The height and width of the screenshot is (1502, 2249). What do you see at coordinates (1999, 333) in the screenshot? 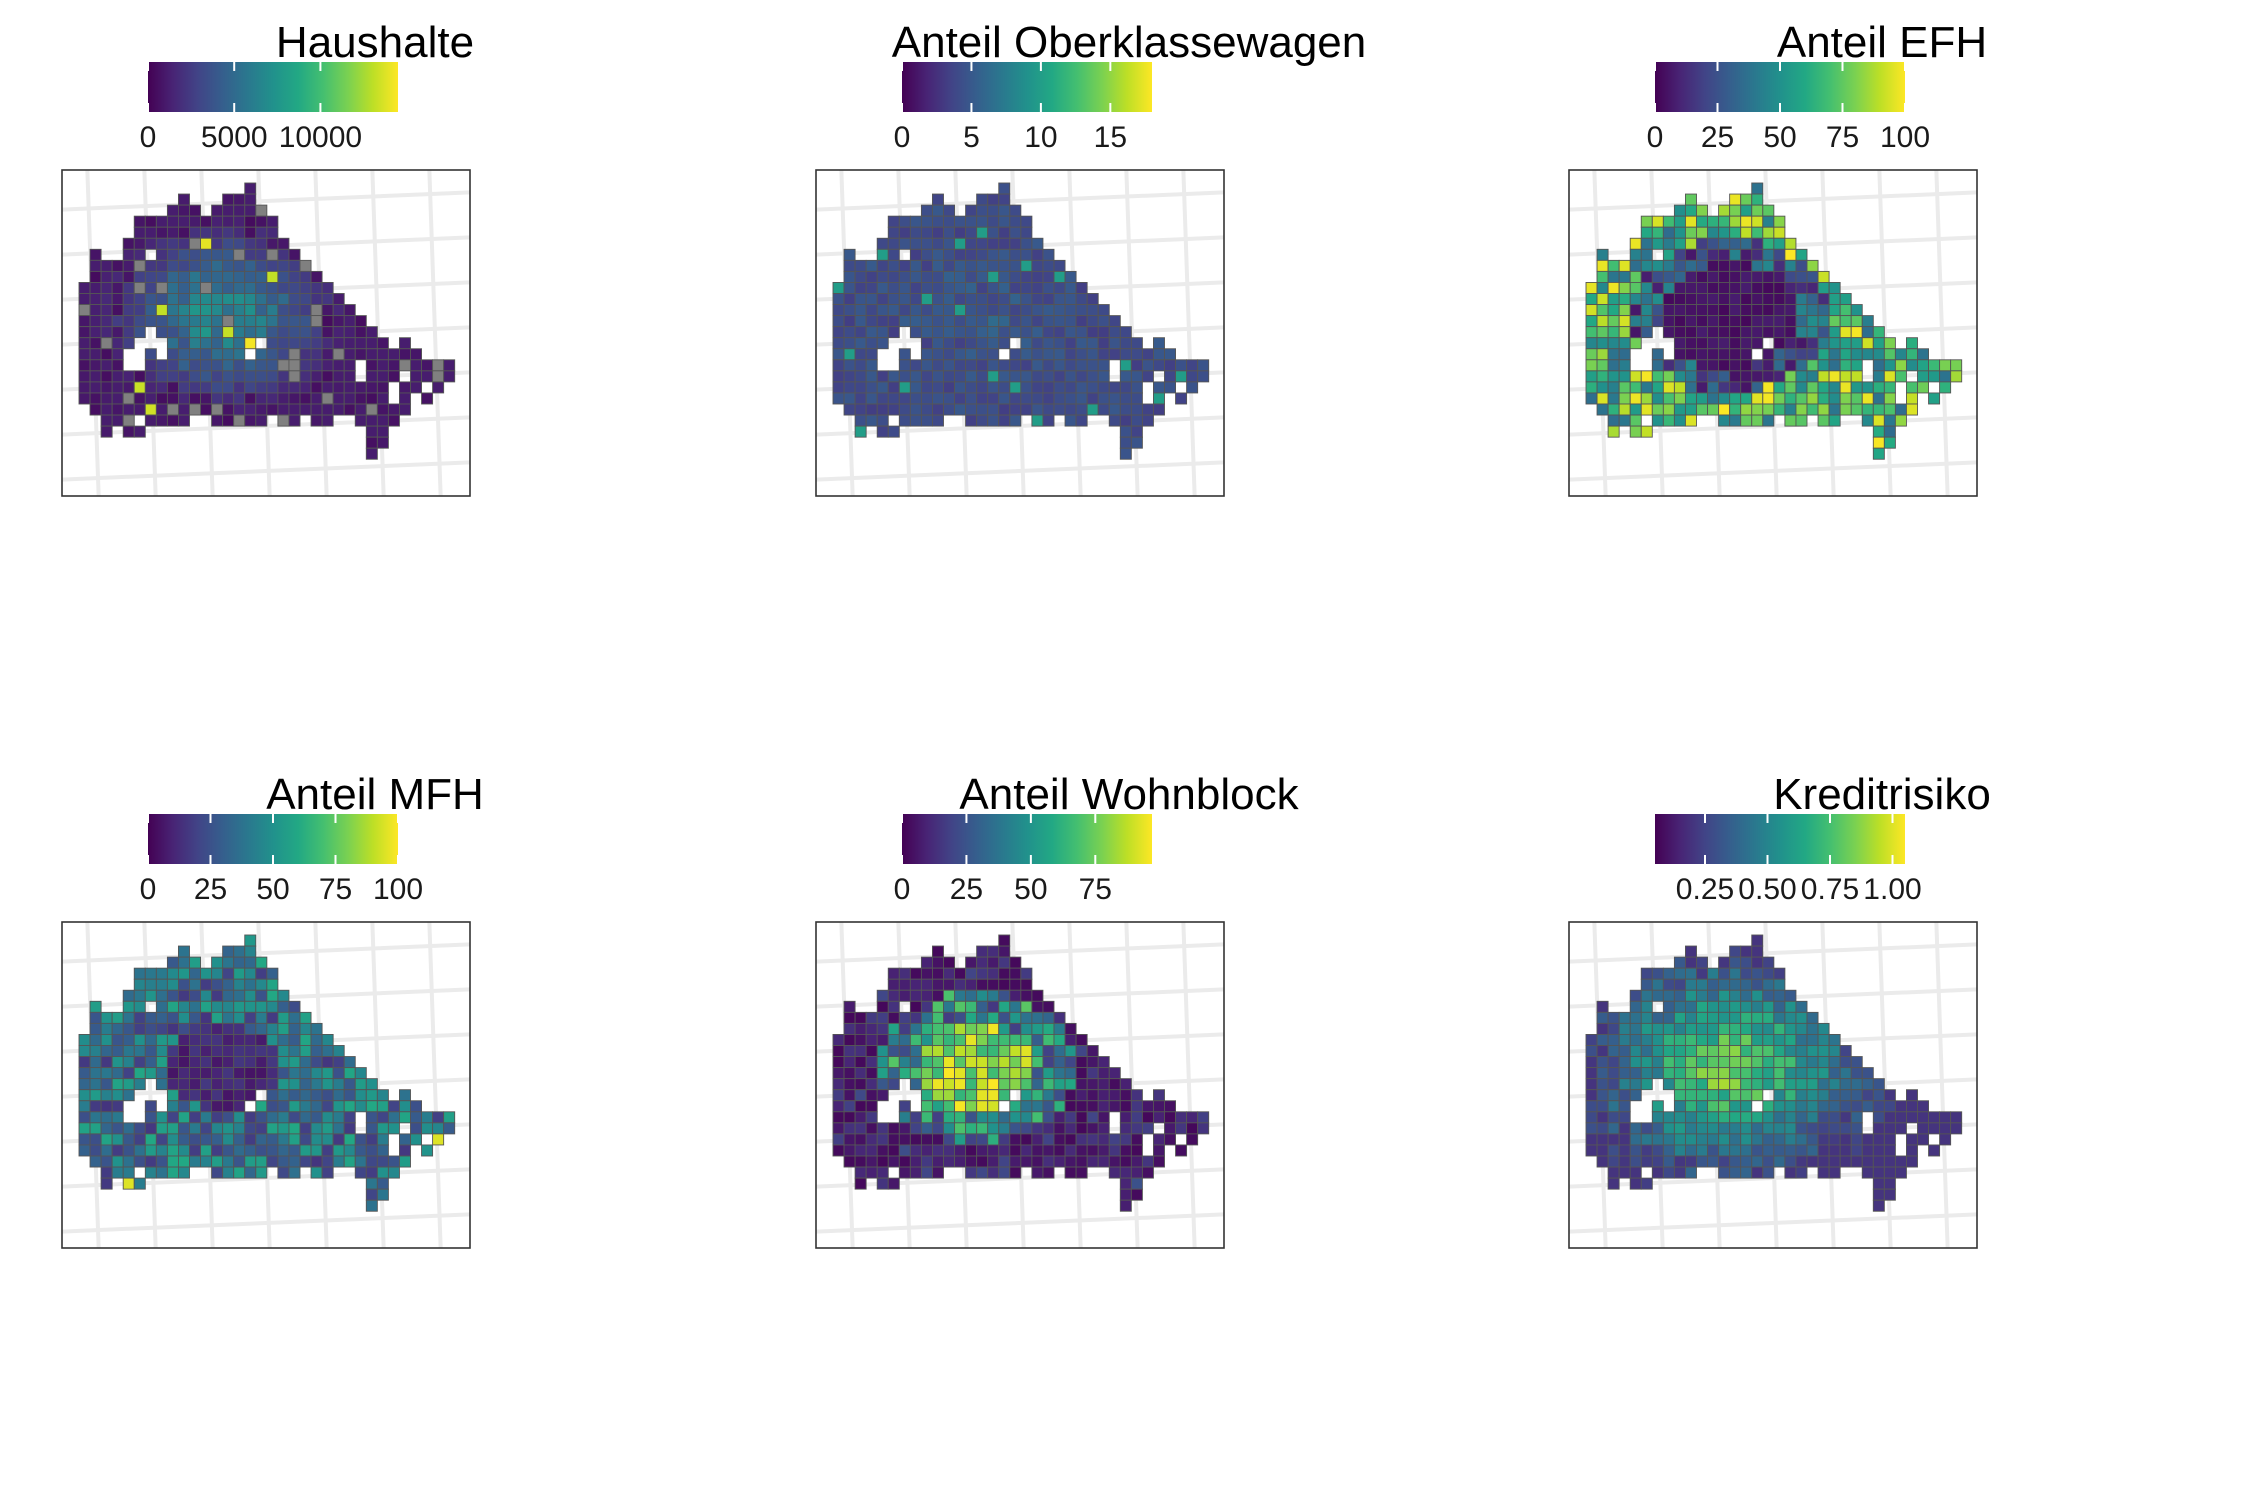
I see `graticule-line` at bounding box center [1999, 333].